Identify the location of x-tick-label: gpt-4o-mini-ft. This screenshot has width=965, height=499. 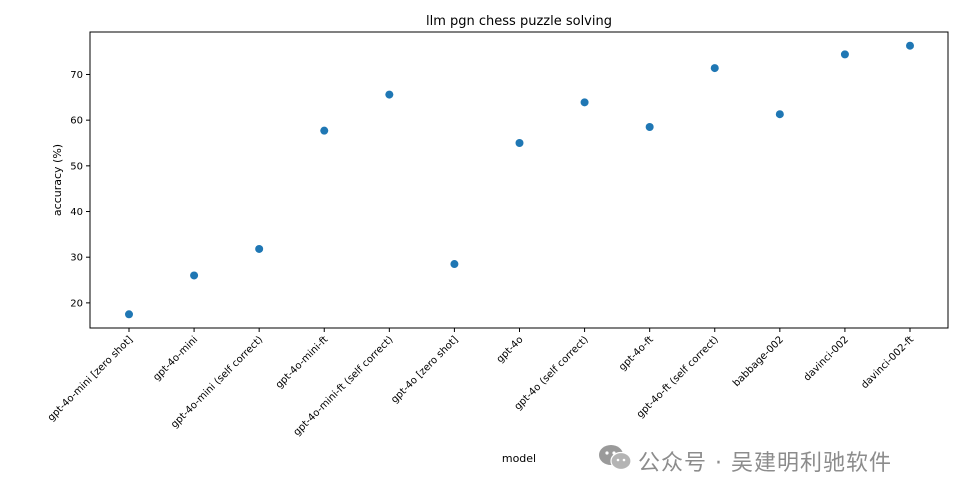
(302, 362).